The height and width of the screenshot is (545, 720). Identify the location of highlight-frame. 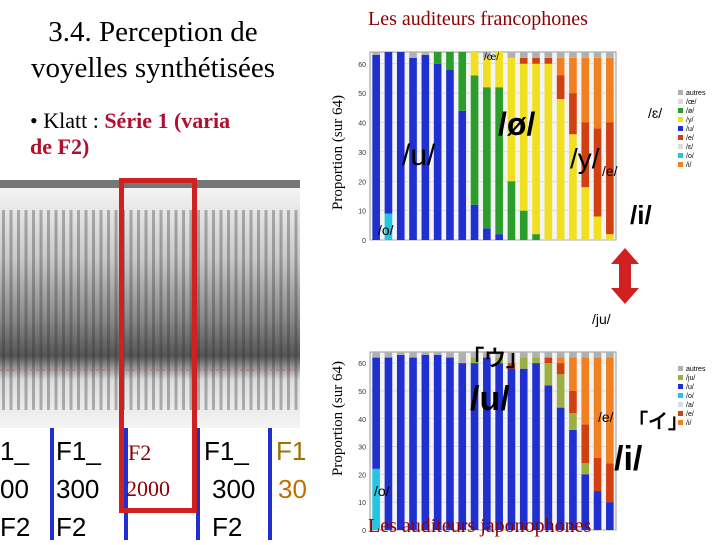
(158, 345).